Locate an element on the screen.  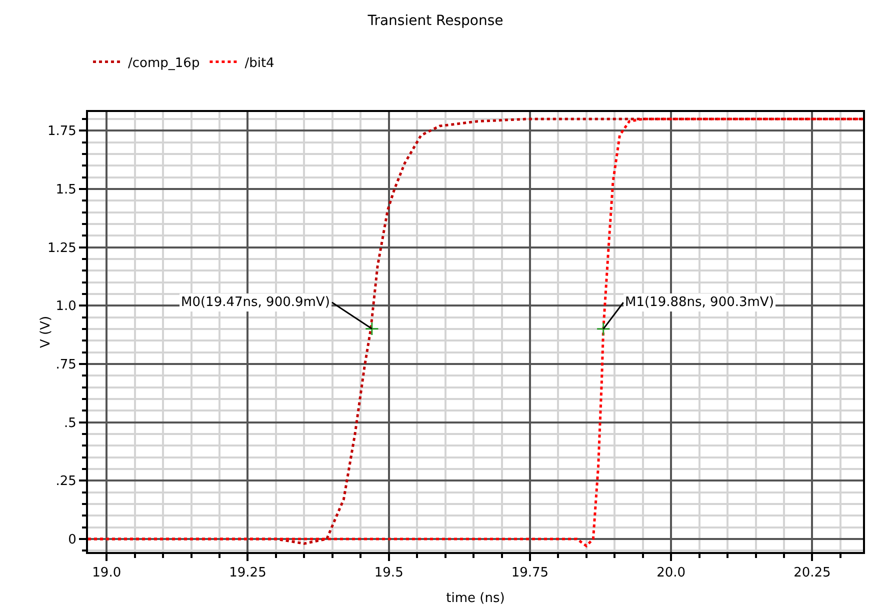
annotation: M0(19.47ns, 900.9mV) is located at coordinates (255, 302).